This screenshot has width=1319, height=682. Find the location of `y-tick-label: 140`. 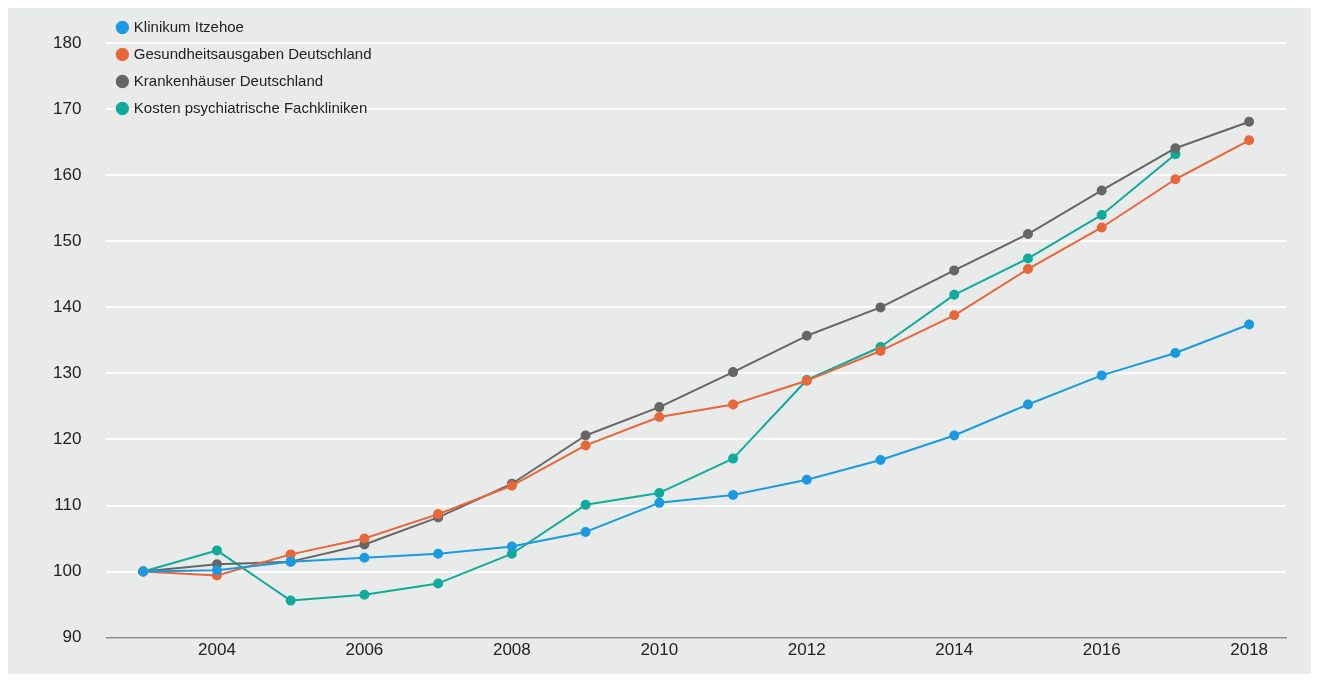

y-tick-label: 140 is located at coordinates (67, 307).